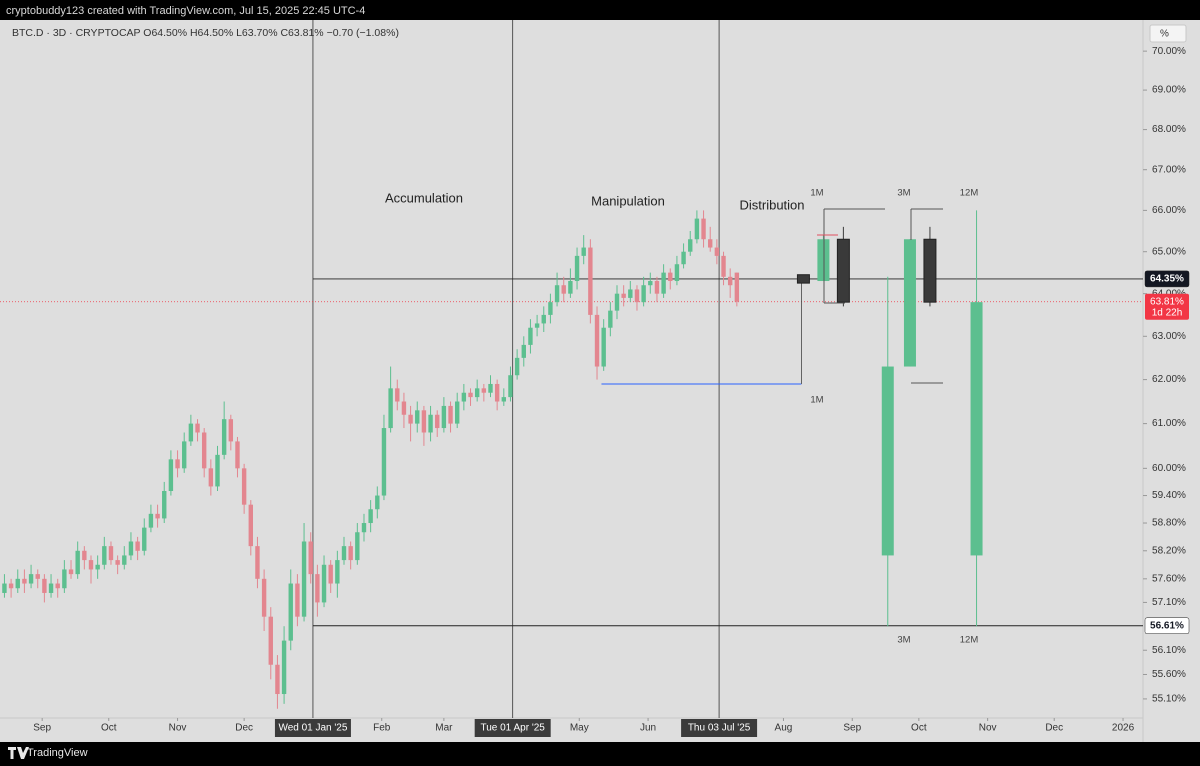  What do you see at coordinates (579, 728) in the screenshot?
I see `x-tick-label: May` at bounding box center [579, 728].